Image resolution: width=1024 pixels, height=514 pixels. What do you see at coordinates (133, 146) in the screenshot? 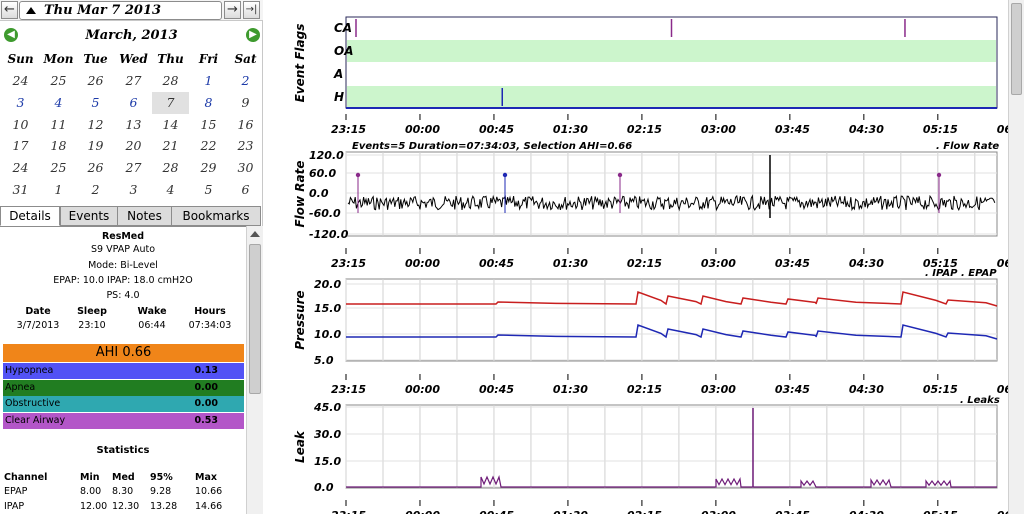
I see `calendar-day: 20` at bounding box center [133, 146].